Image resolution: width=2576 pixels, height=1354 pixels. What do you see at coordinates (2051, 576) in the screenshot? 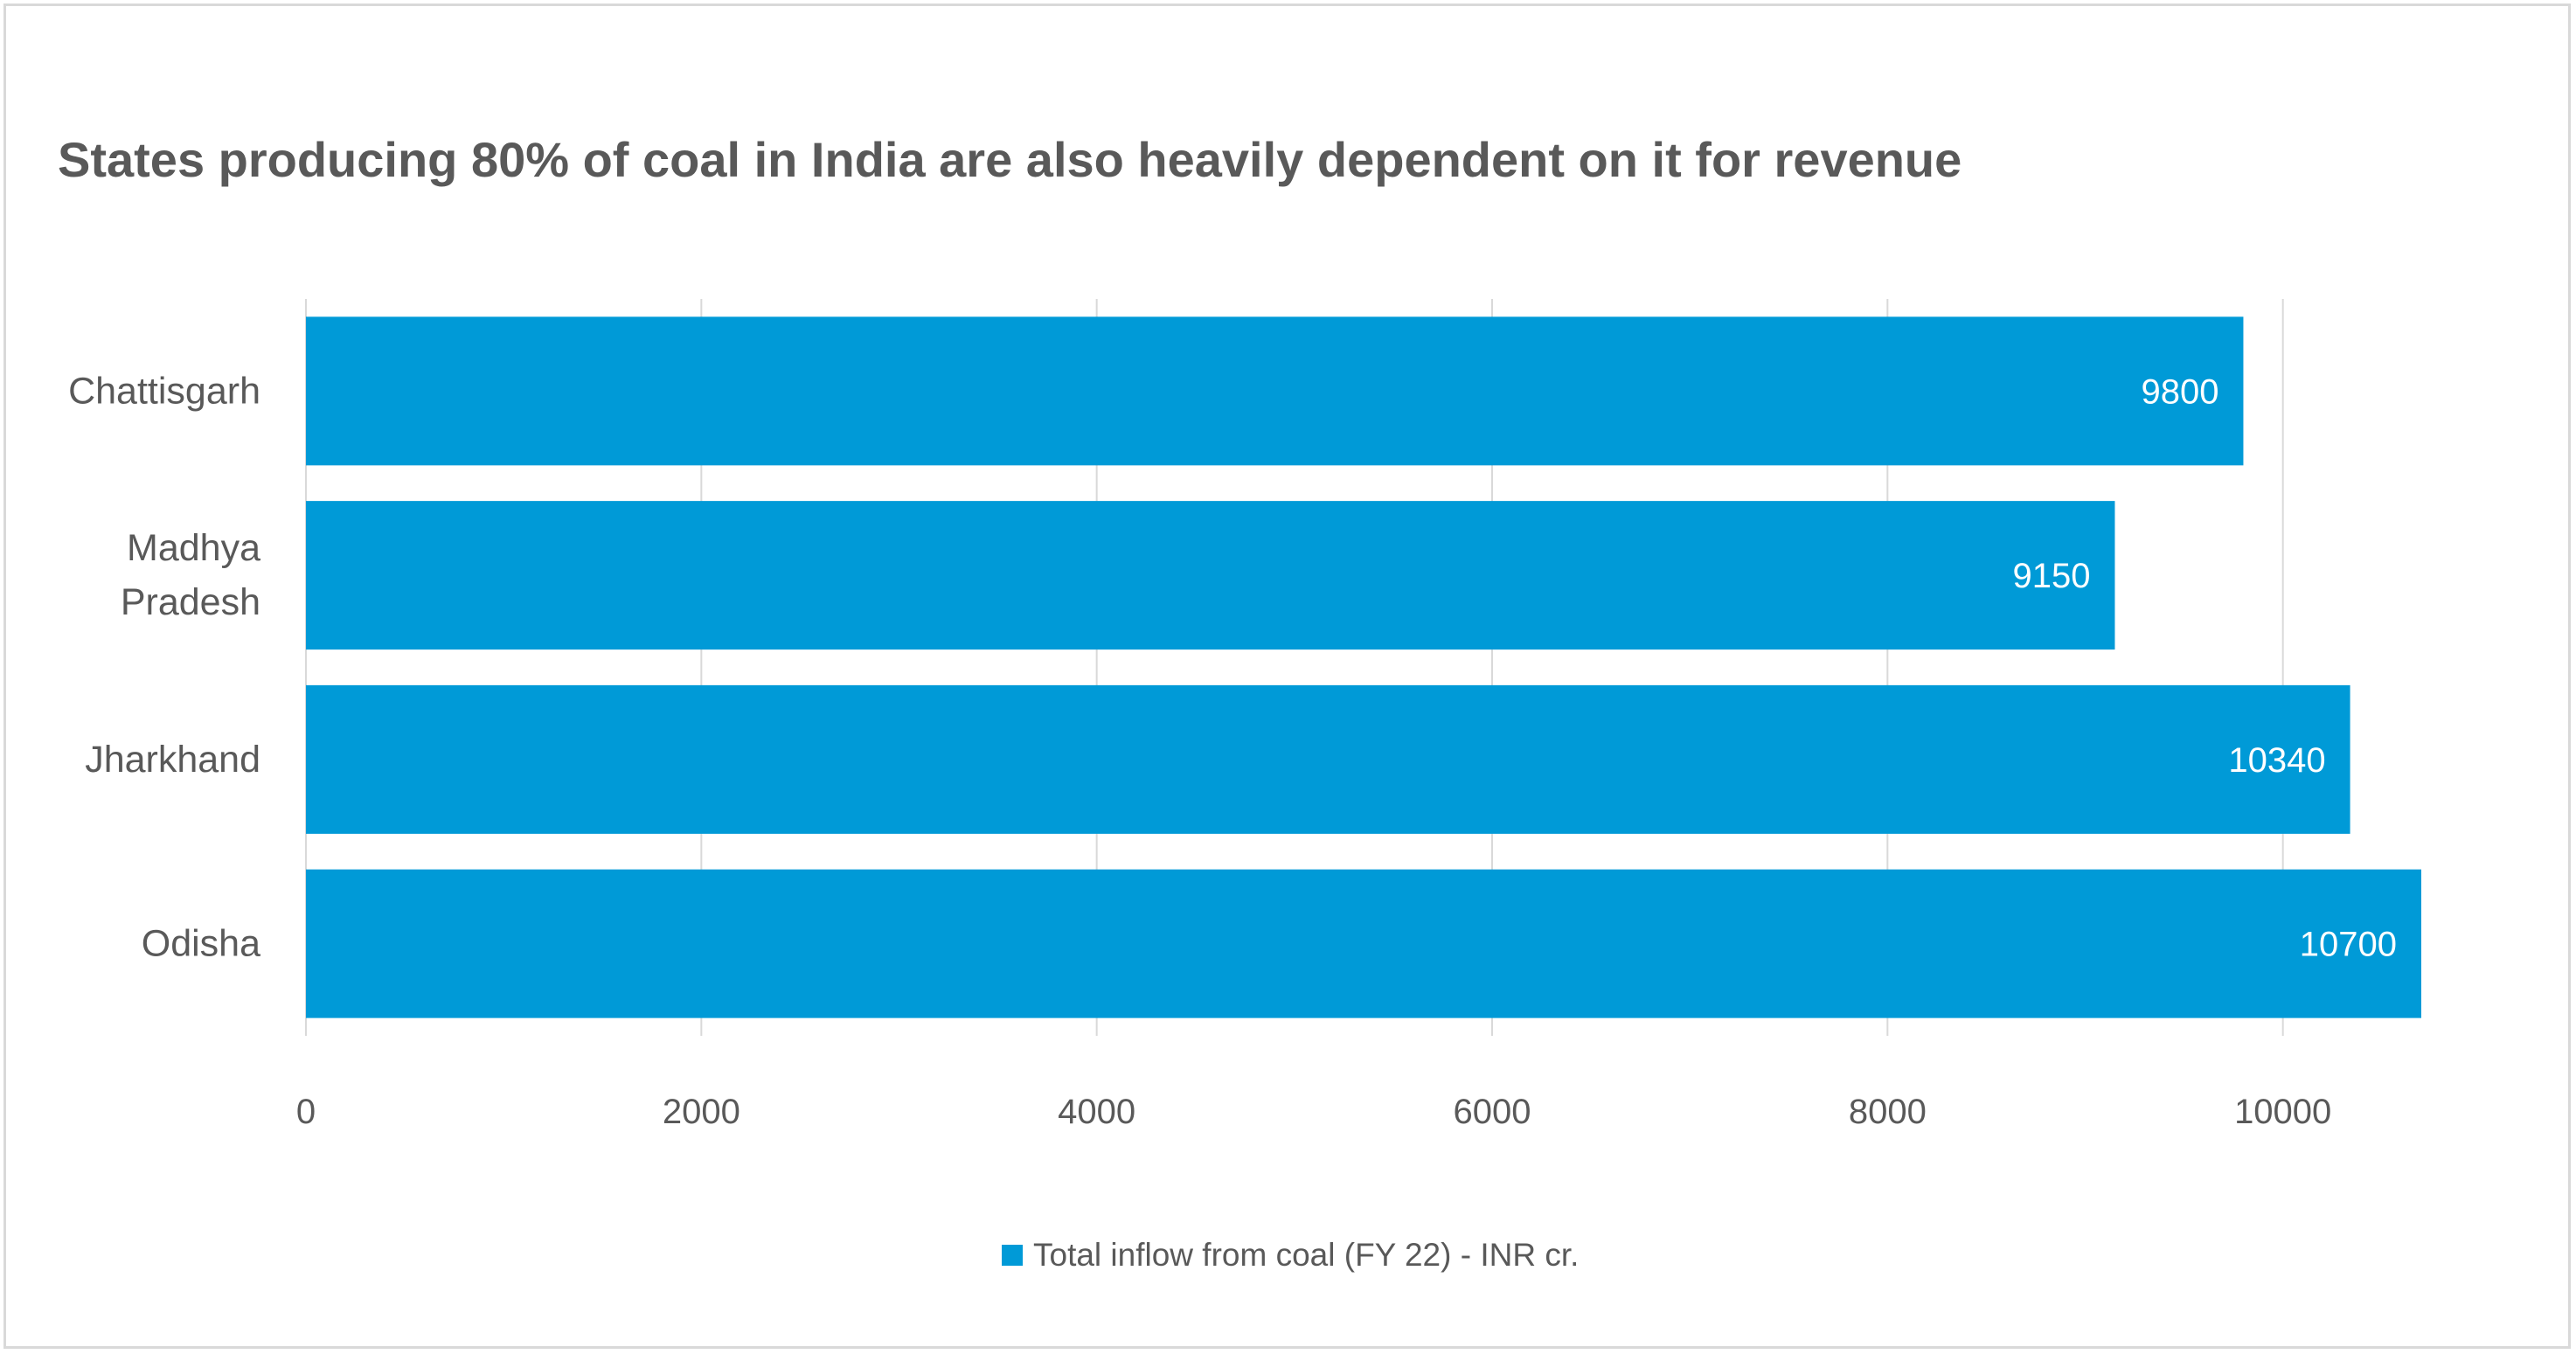
I see `bar-value-label: 9150` at bounding box center [2051, 576].